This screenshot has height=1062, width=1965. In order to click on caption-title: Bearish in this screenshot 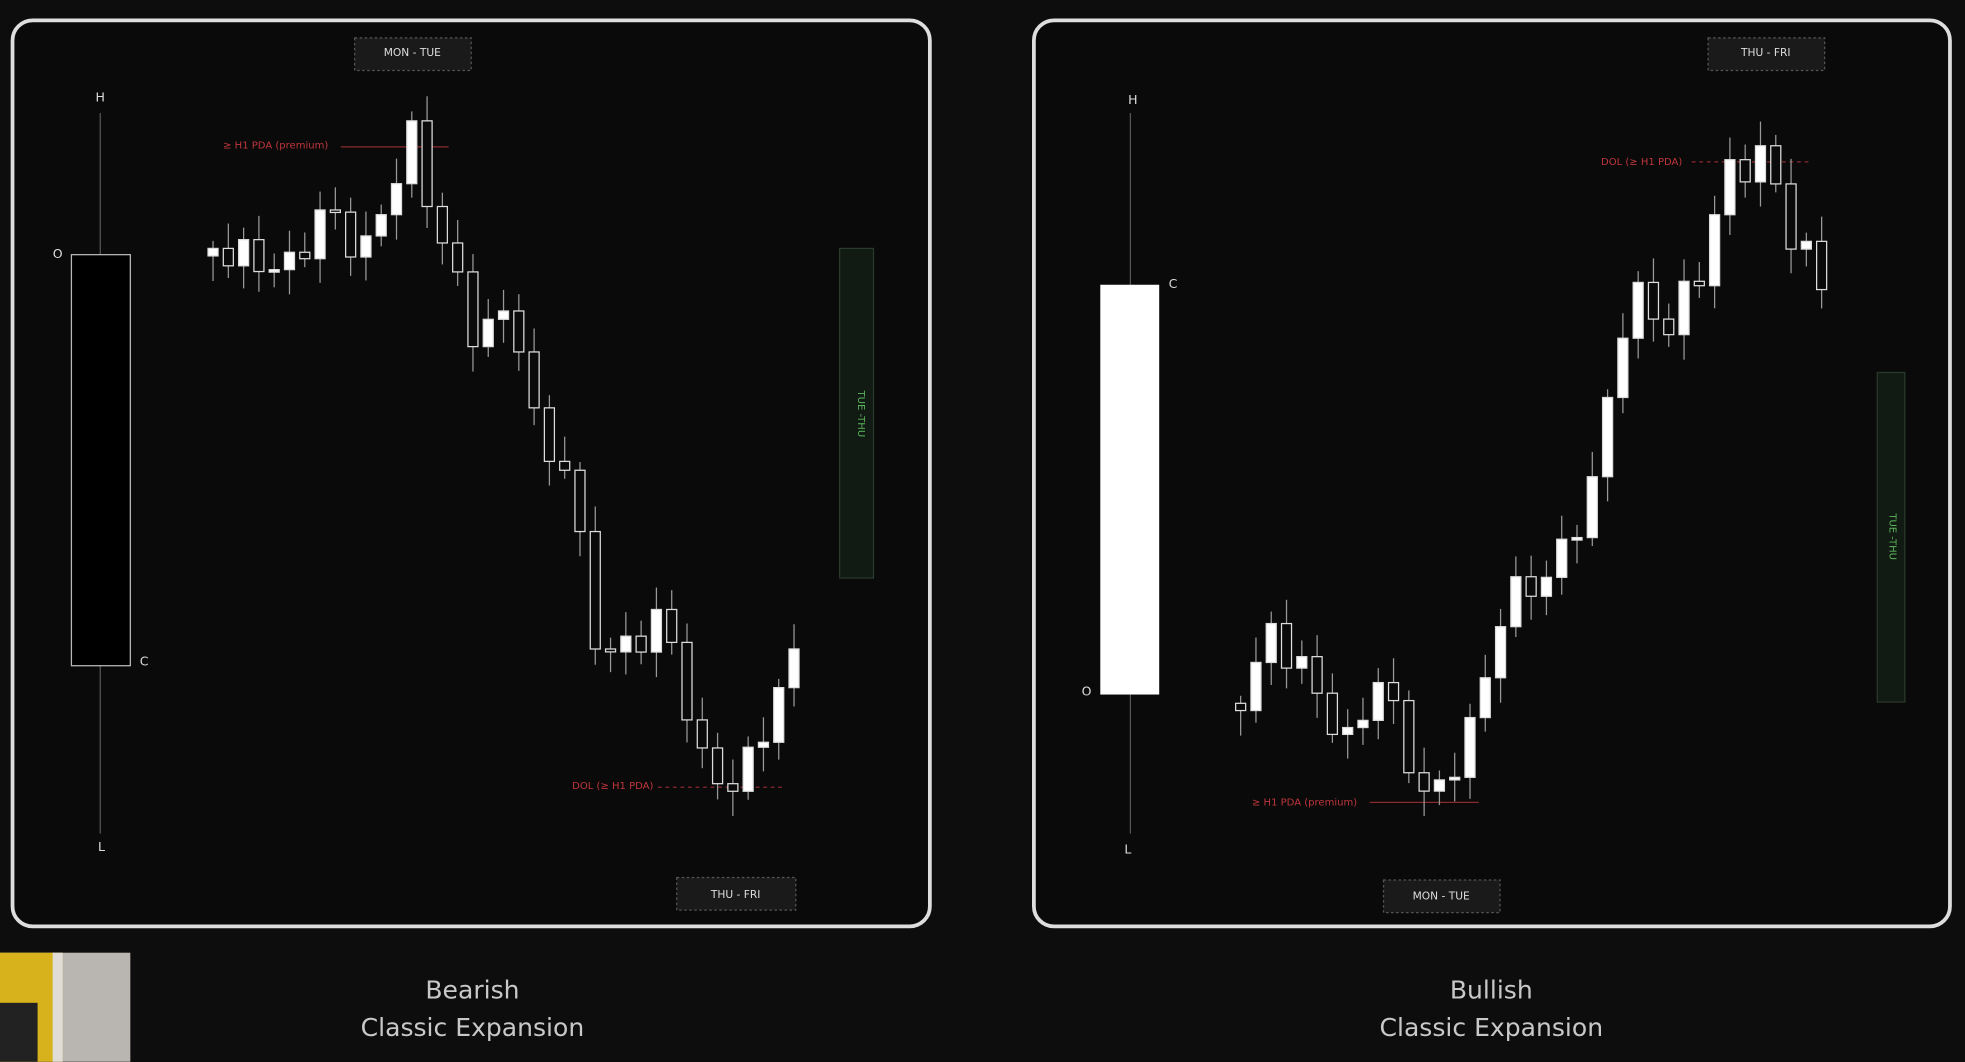, I will do `click(472, 990)`.